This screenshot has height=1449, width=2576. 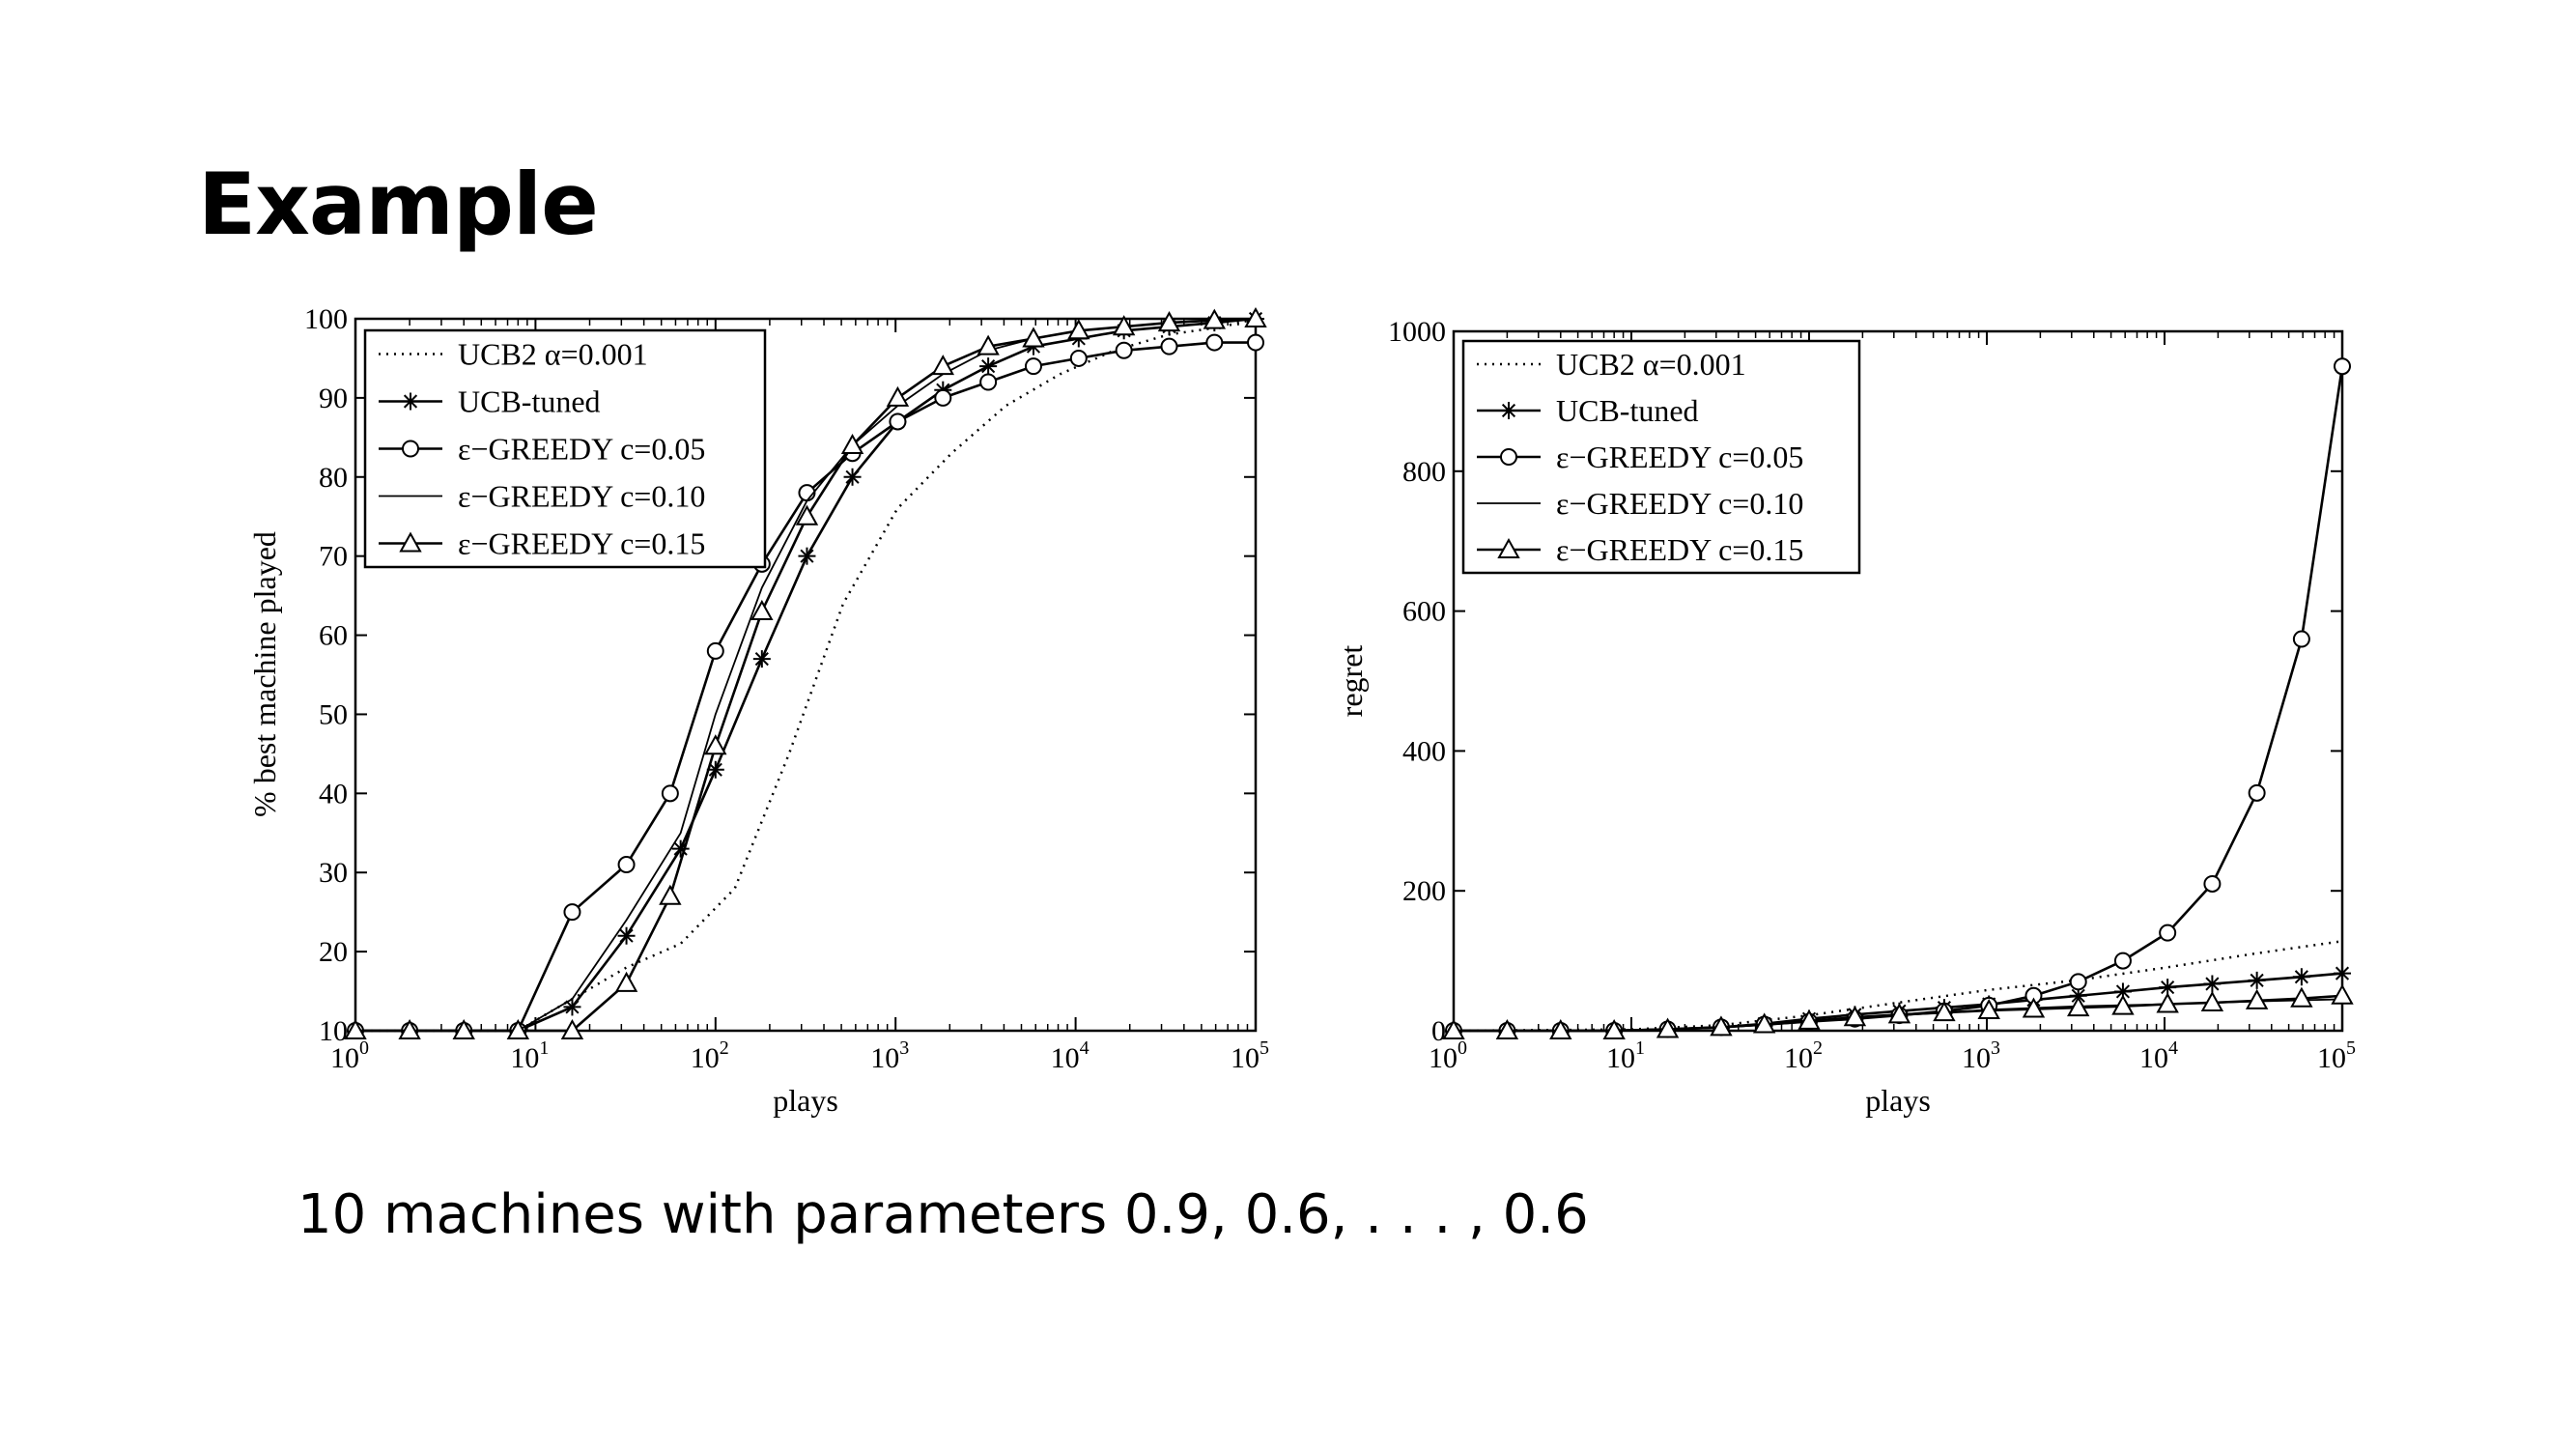 What do you see at coordinates (333, 636) in the screenshot?
I see `y-tick-label: 60` at bounding box center [333, 636].